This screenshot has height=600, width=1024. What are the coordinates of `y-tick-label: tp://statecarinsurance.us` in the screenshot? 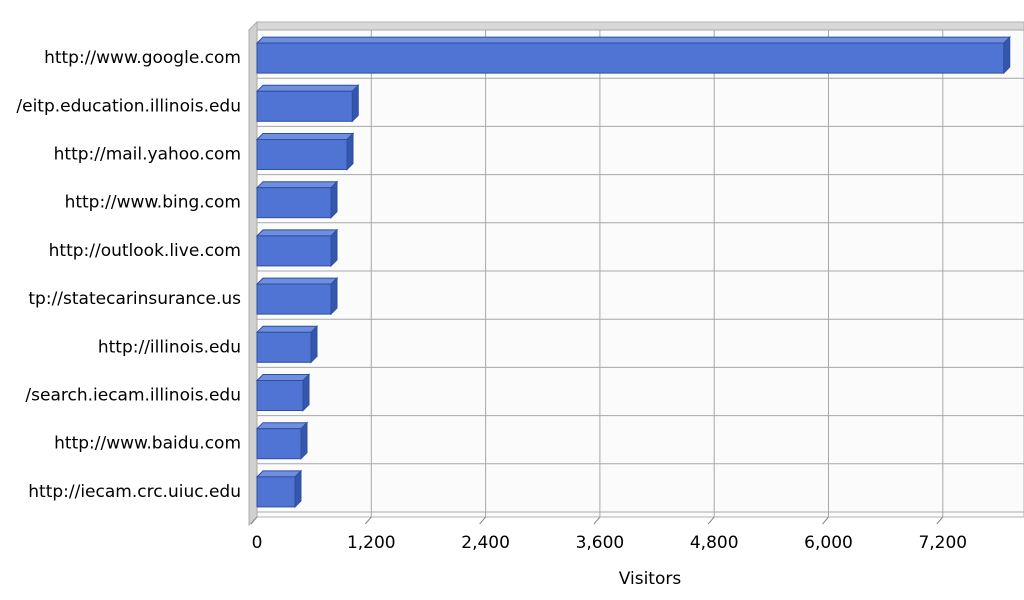 It's located at (134, 299).